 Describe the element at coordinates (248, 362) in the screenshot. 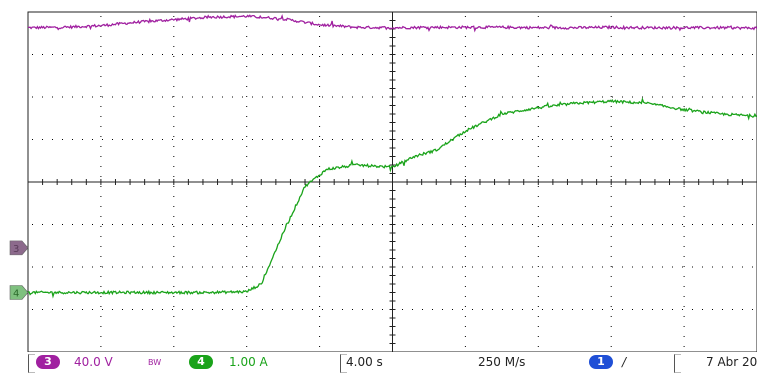

I see `ch4-scale: 1.00 A` at that location.